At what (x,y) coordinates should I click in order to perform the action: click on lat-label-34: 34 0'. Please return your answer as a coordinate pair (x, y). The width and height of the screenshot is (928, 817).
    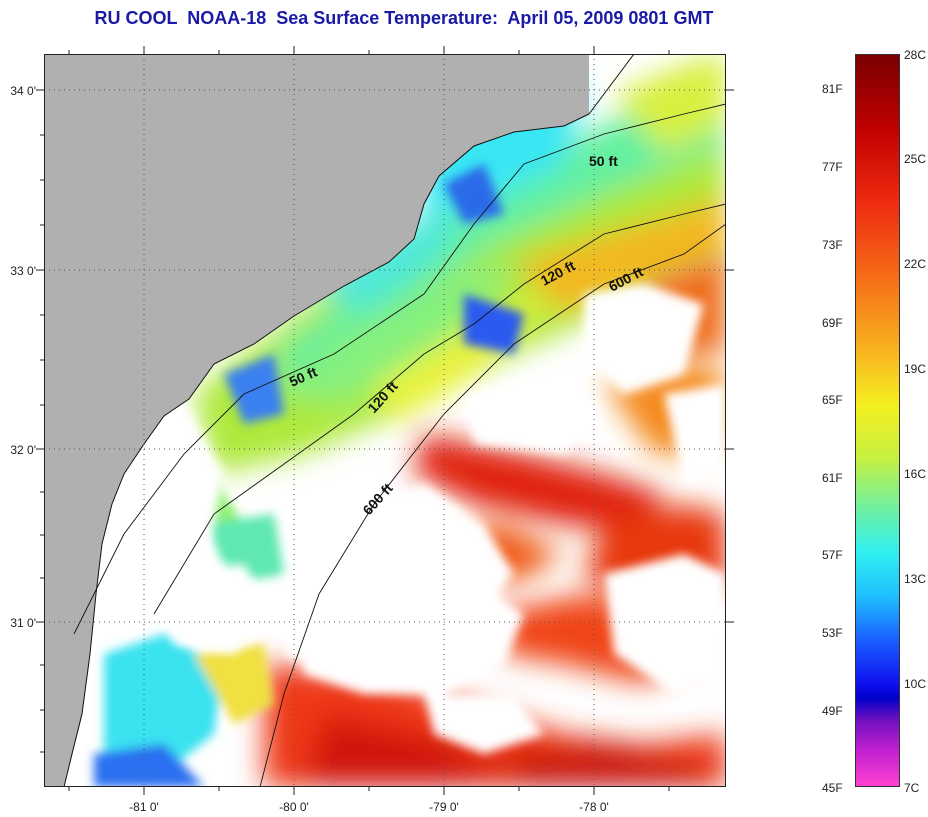
    Looking at the image, I should click on (23, 91).